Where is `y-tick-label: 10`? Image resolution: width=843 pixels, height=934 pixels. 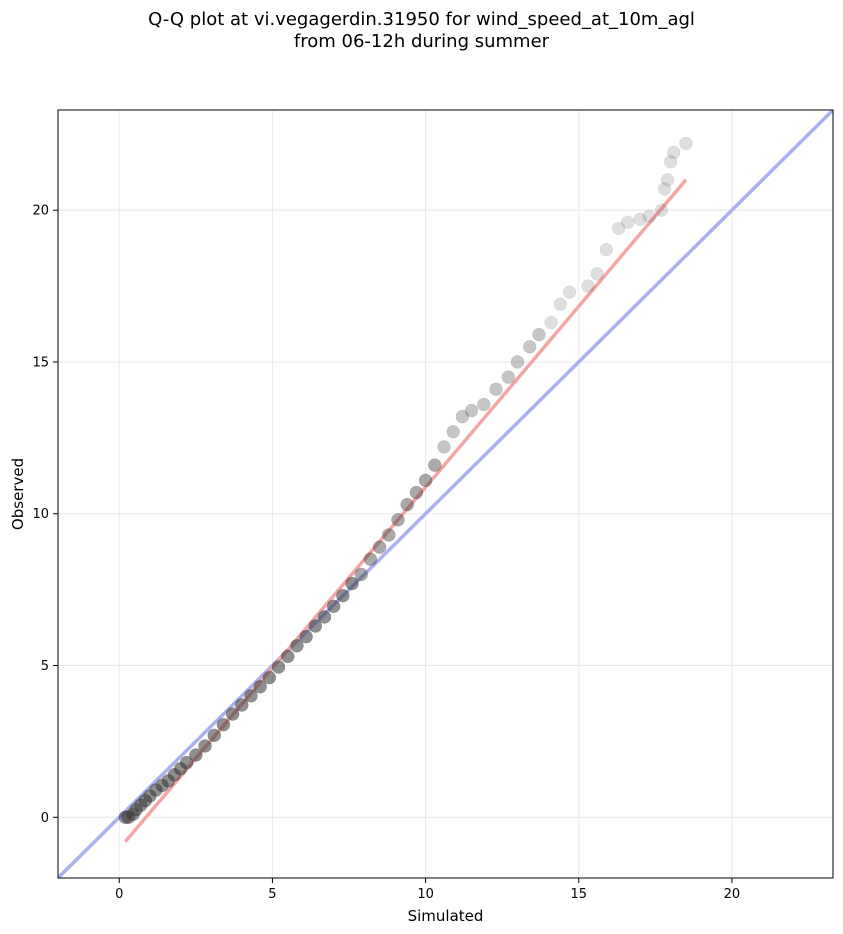 y-tick-label: 10 is located at coordinates (40, 514).